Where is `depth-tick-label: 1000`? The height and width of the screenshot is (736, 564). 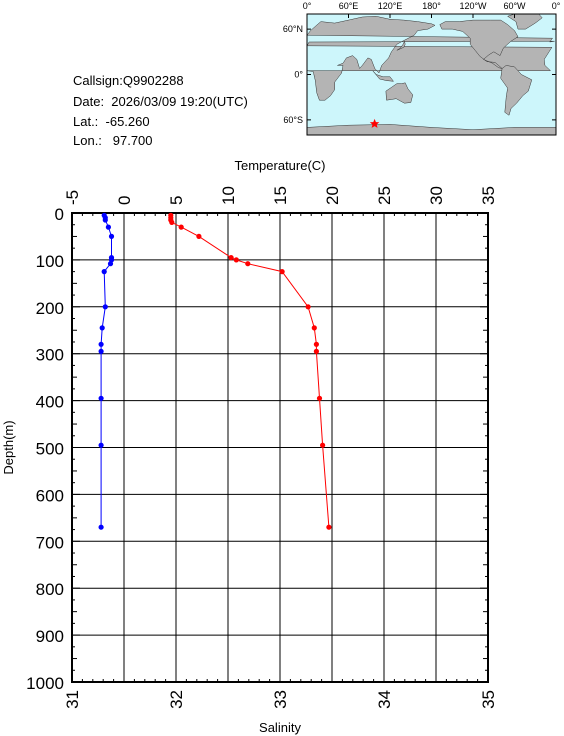 depth-tick-label: 1000 is located at coordinates (45, 683).